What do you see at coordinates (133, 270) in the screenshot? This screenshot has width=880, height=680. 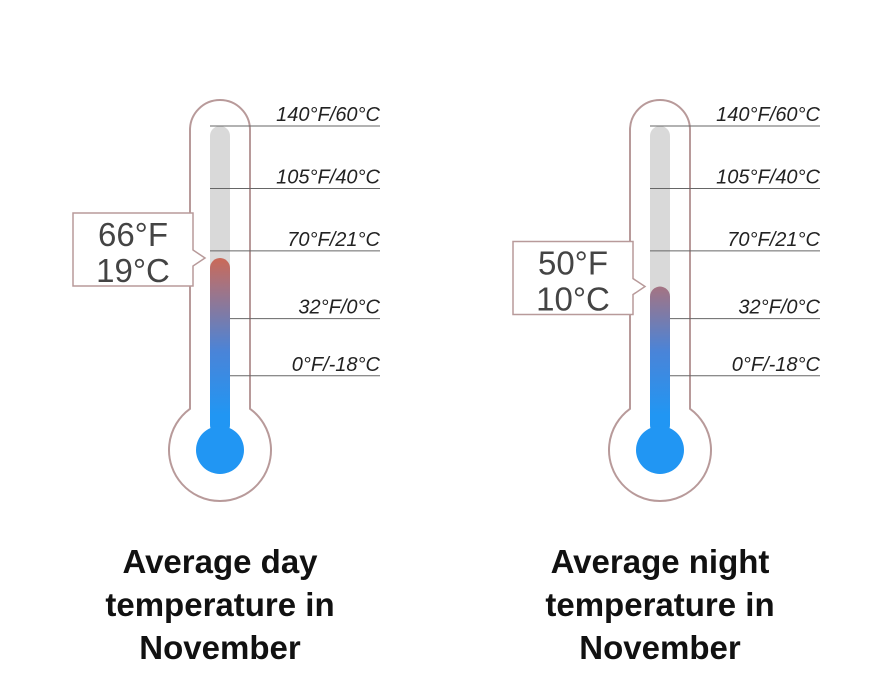 I see `readout-celsius: 19°C` at bounding box center [133, 270].